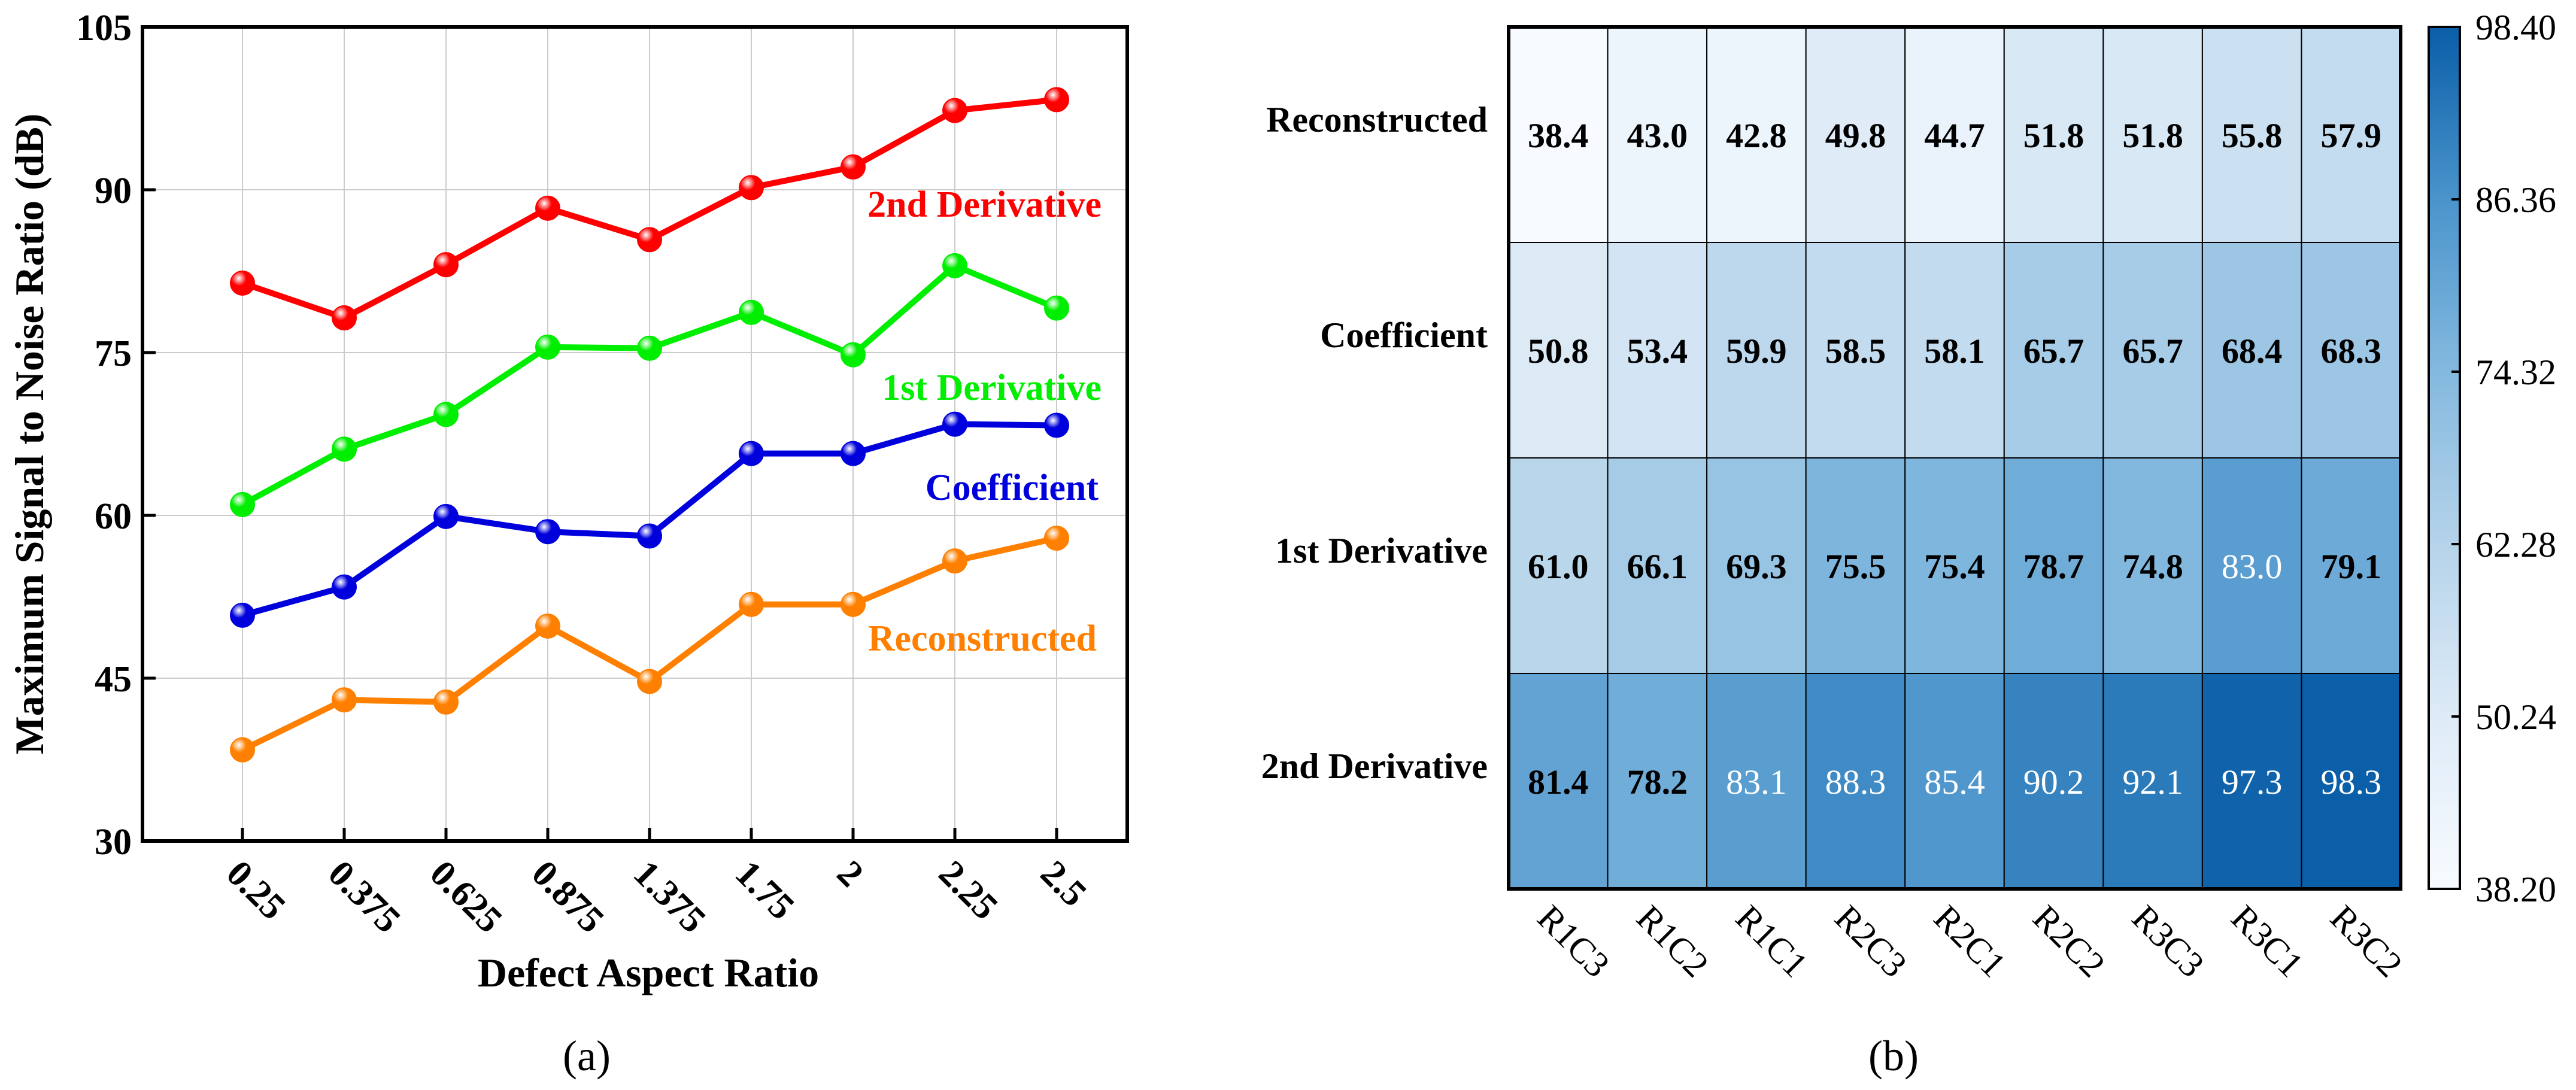  I want to click on heatmap-cell-value: 55.8, so click(2252, 135).